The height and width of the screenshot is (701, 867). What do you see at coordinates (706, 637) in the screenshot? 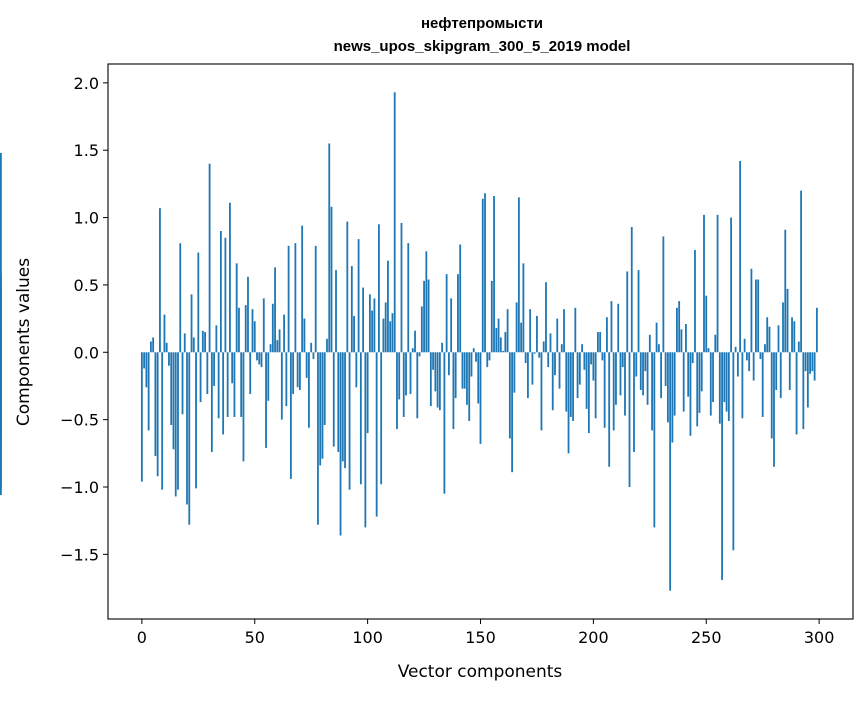
I see `x-tick-label: 250` at bounding box center [706, 637].